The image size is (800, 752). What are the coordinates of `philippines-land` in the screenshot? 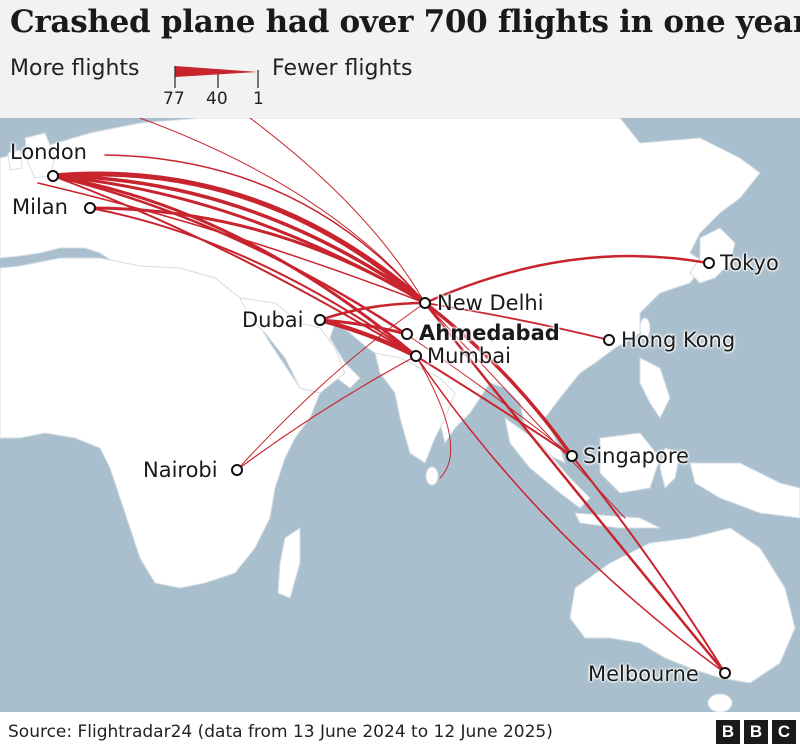 It's located at (655, 388).